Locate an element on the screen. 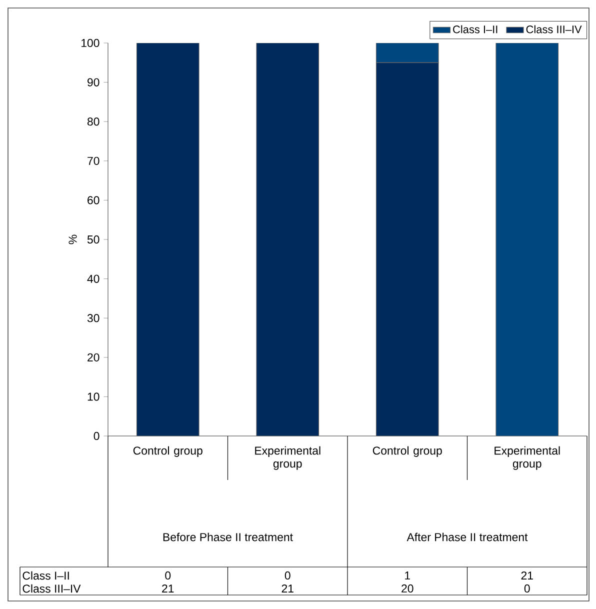 The height and width of the screenshot is (609, 596). y-tick-label: 10 is located at coordinates (94, 396).